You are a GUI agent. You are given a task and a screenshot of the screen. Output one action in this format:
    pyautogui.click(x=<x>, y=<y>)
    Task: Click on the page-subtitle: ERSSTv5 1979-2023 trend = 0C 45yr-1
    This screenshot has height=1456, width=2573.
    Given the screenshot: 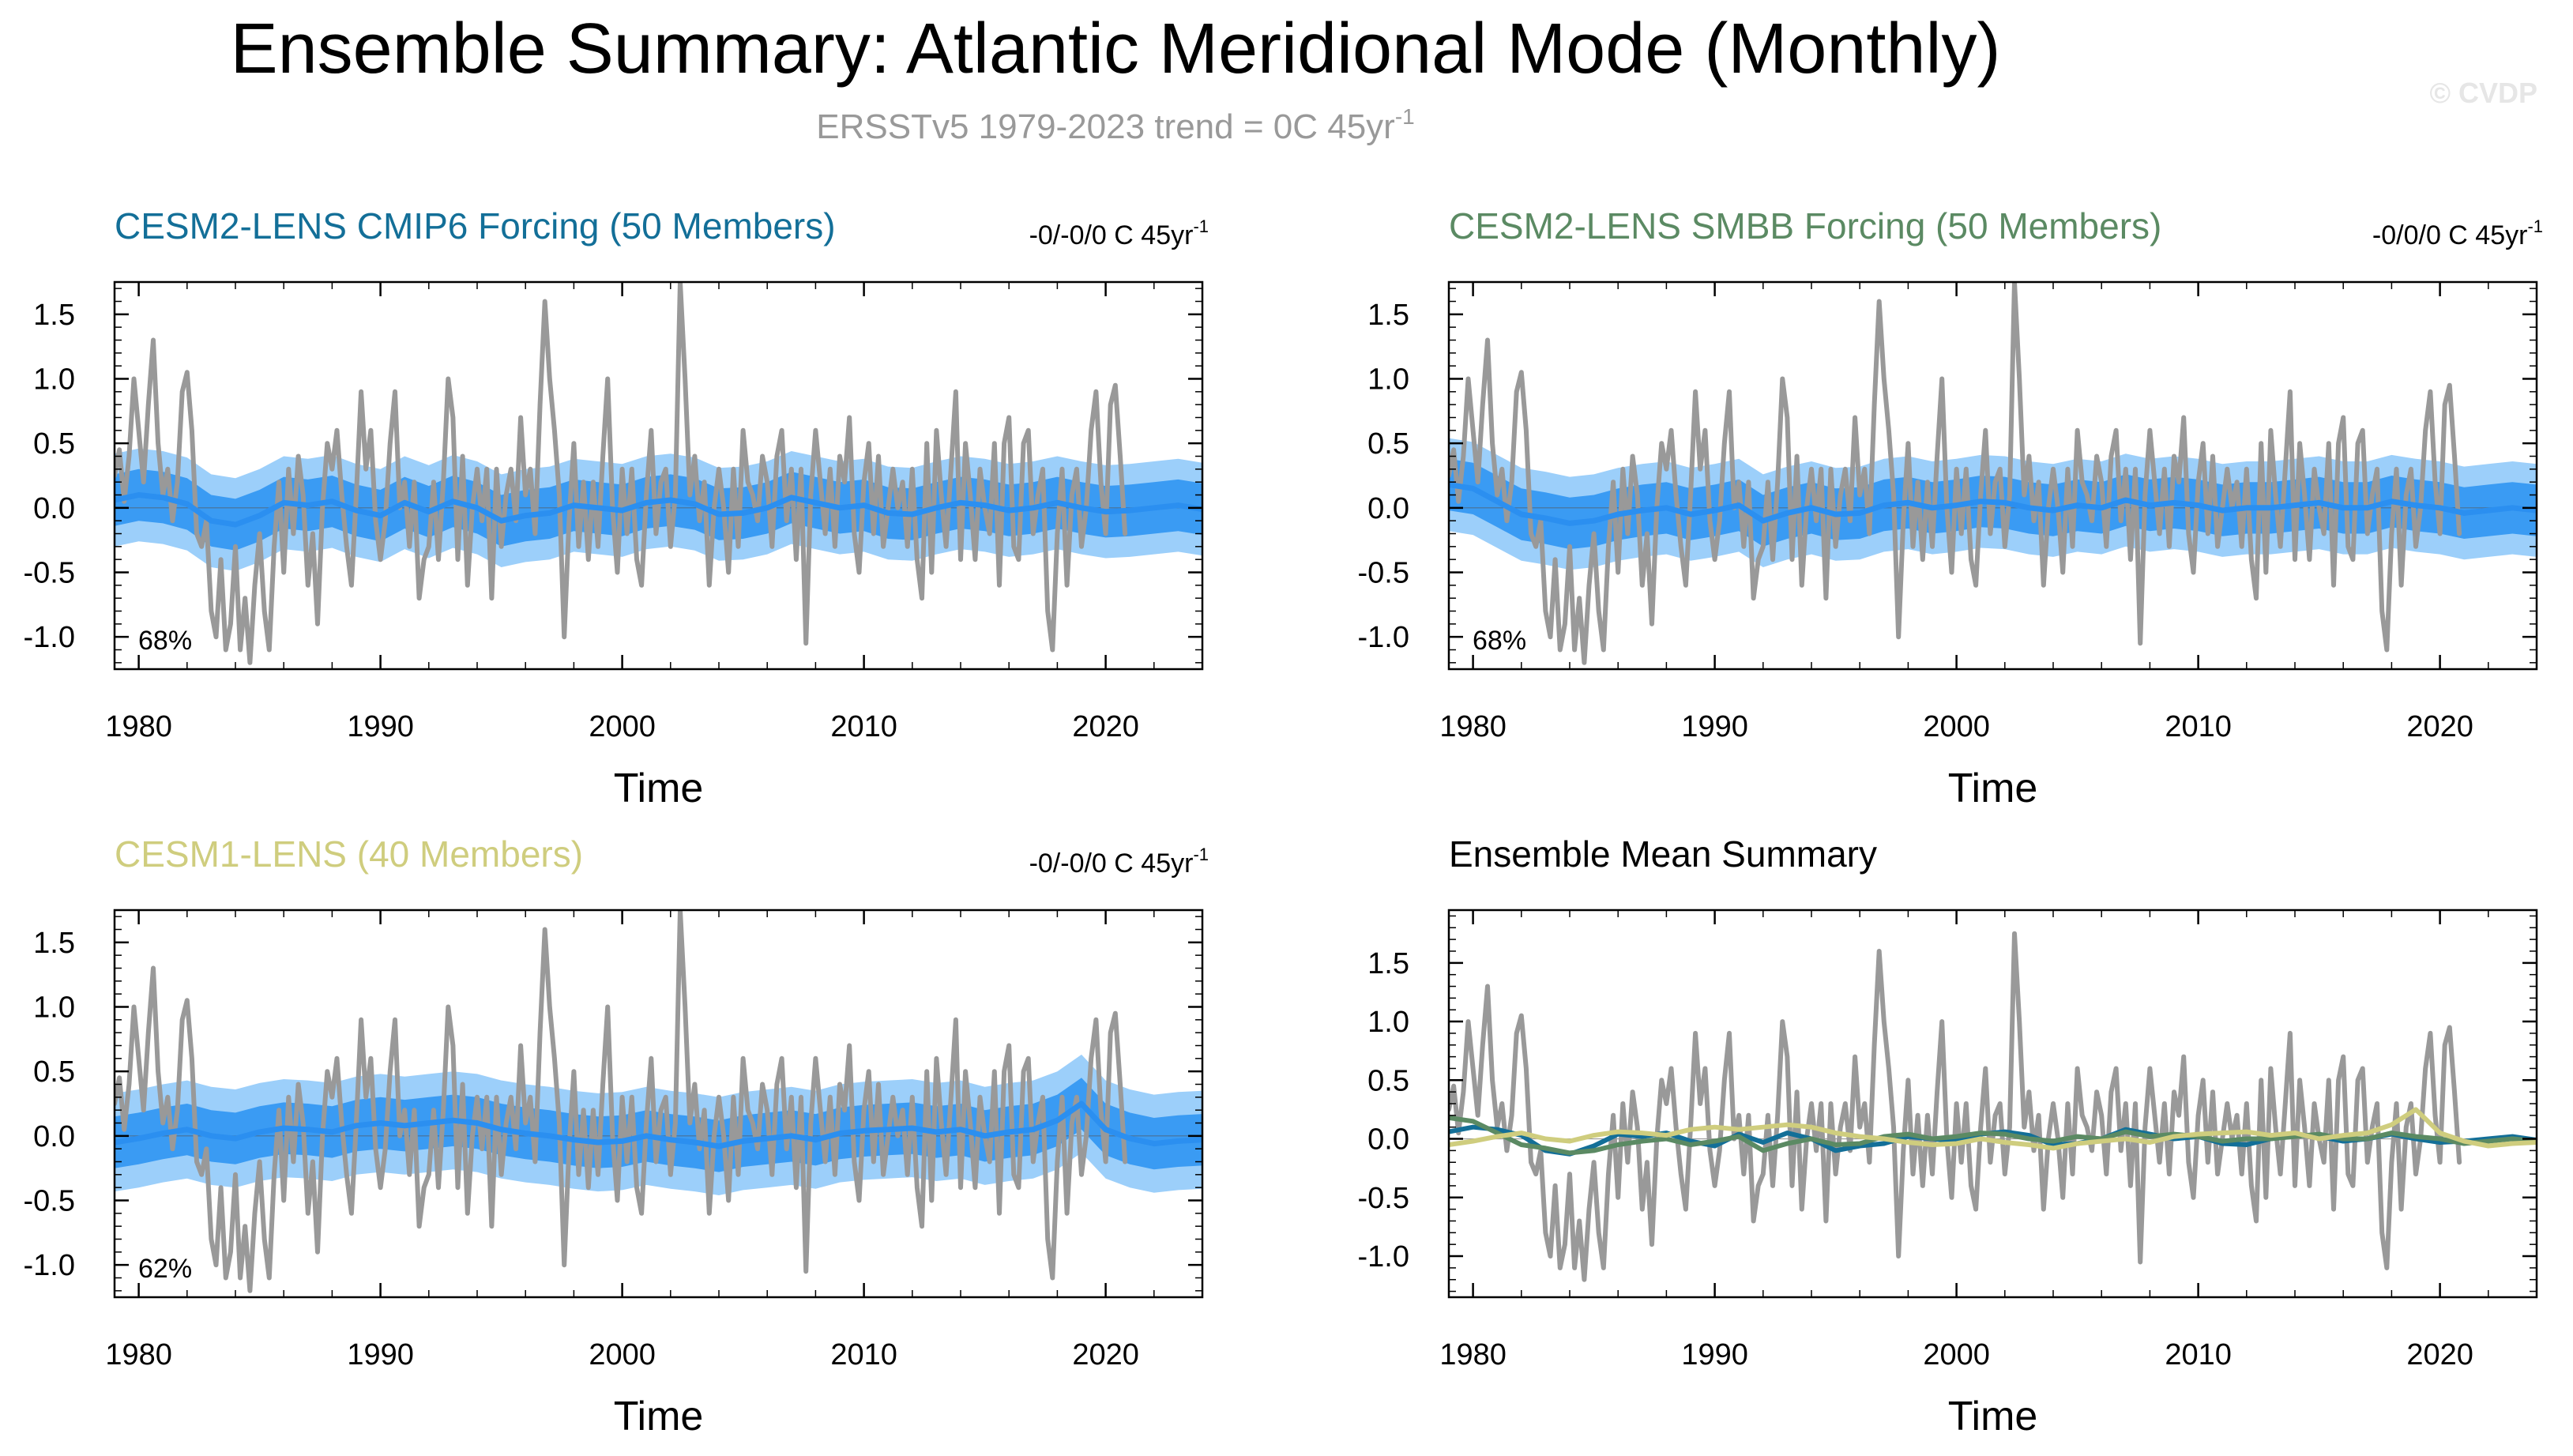 What is the action you would take?
    pyautogui.click(x=1115, y=125)
    